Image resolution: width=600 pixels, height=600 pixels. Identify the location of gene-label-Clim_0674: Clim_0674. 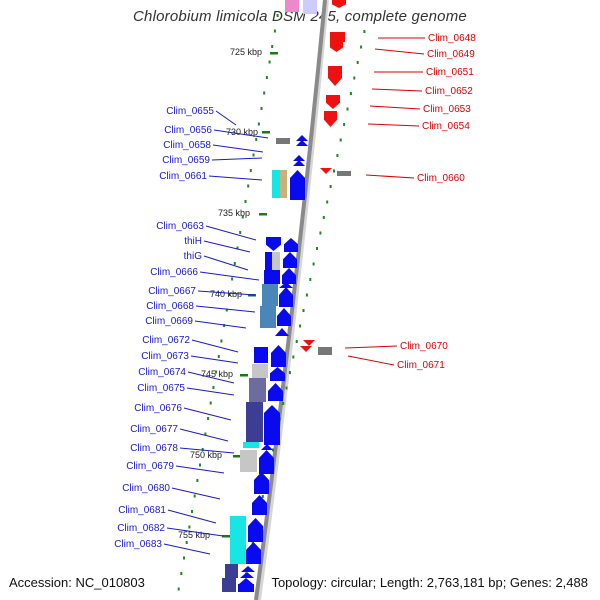
(162, 372).